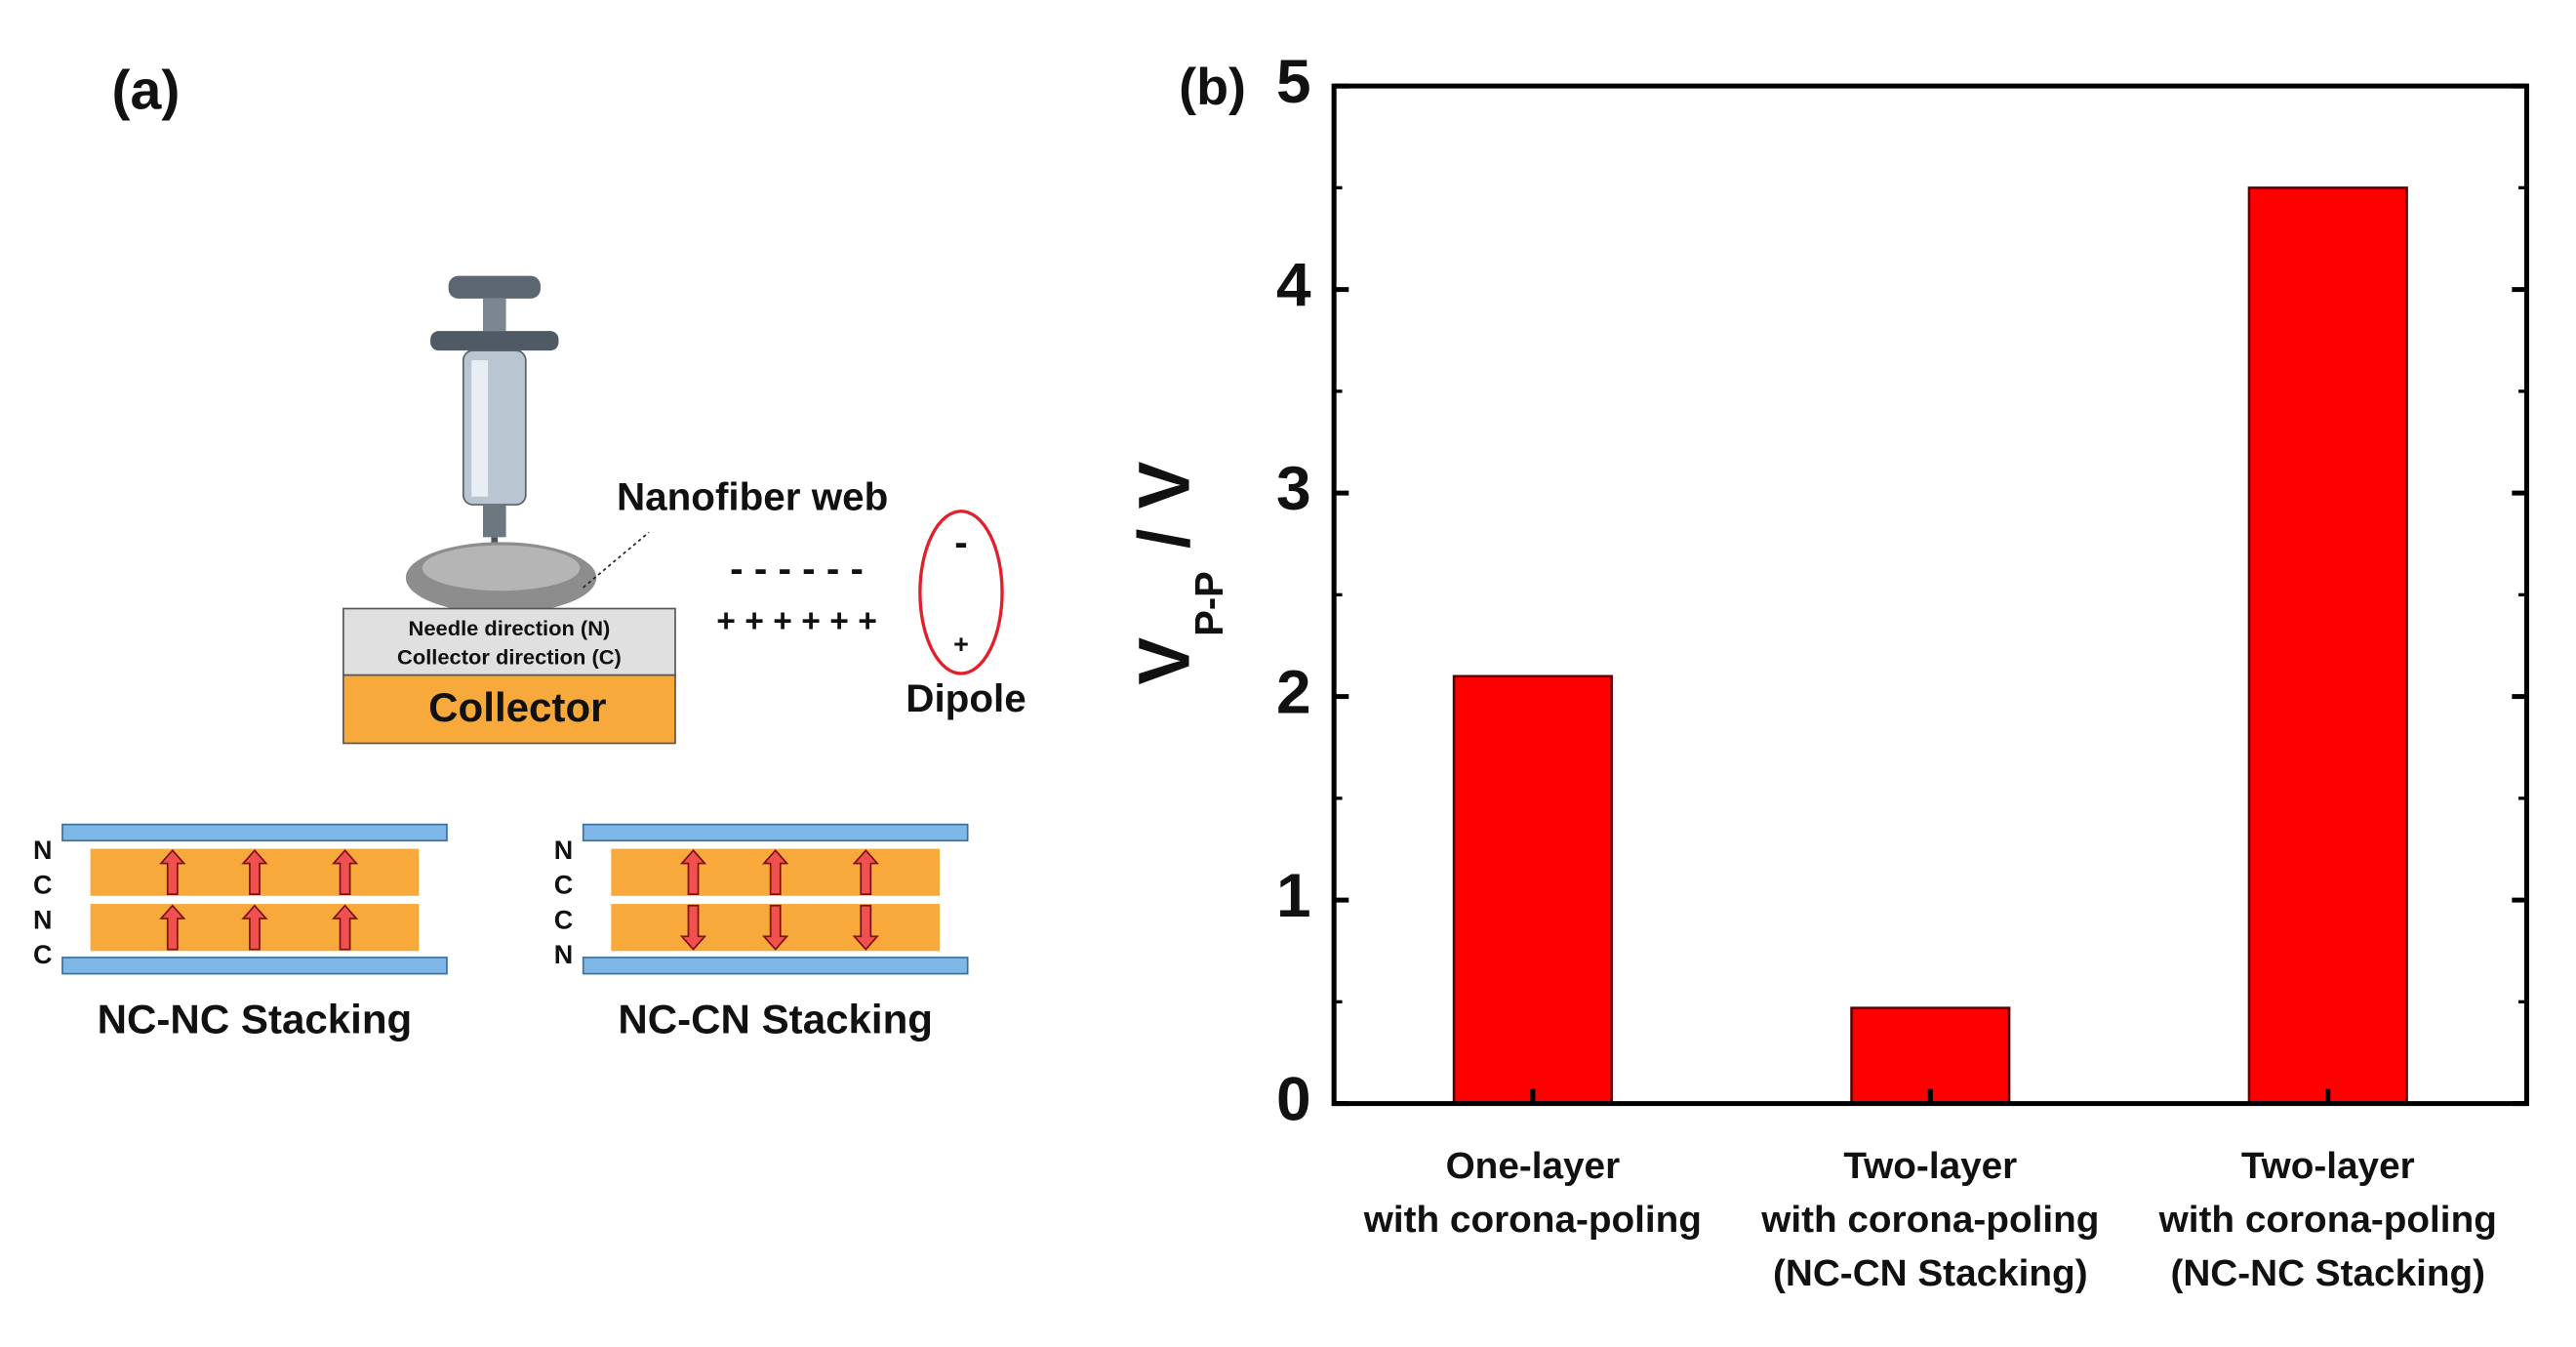 The width and height of the screenshot is (2576, 1347). What do you see at coordinates (961, 592) in the screenshot?
I see `dipole-ring` at bounding box center [961, 592].